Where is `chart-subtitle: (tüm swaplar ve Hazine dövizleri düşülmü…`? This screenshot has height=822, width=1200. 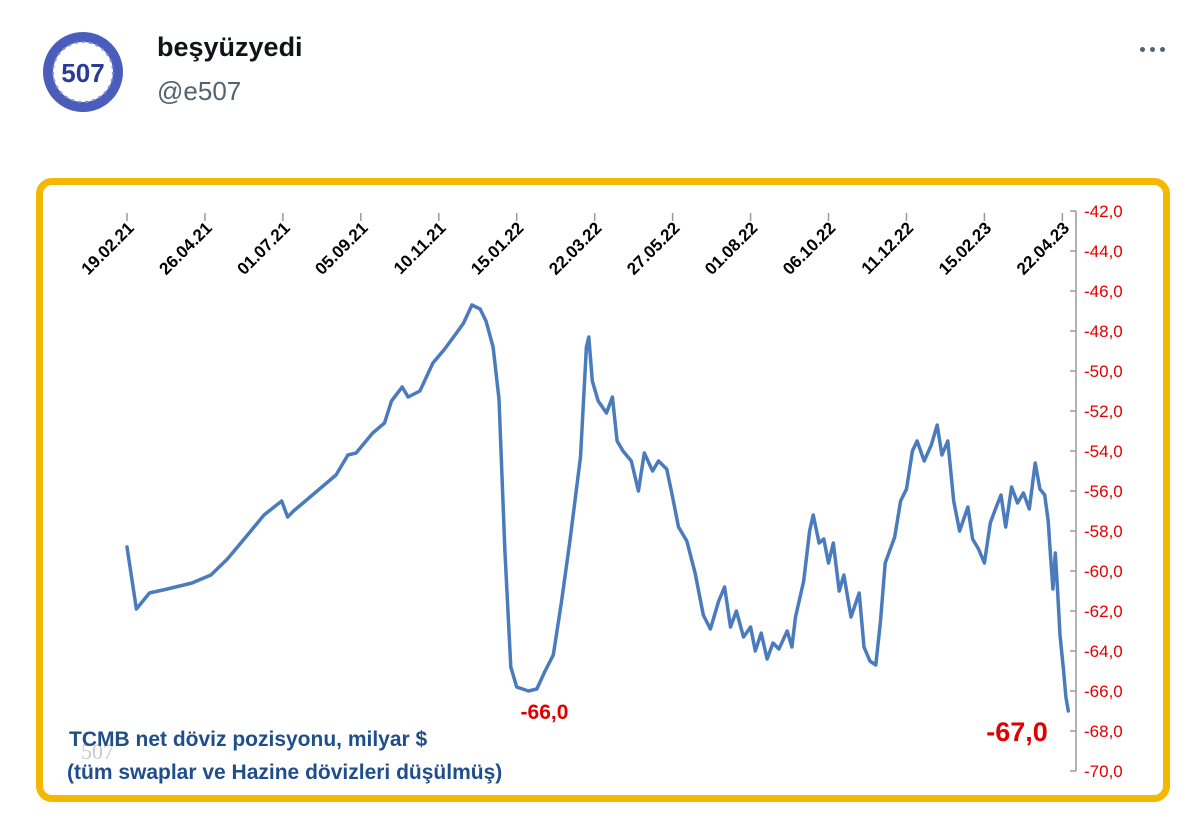 chart-subtitle: (tüm swaplar ve Hazine dövizleri düşülmü… is located at coordinates (284, 772).